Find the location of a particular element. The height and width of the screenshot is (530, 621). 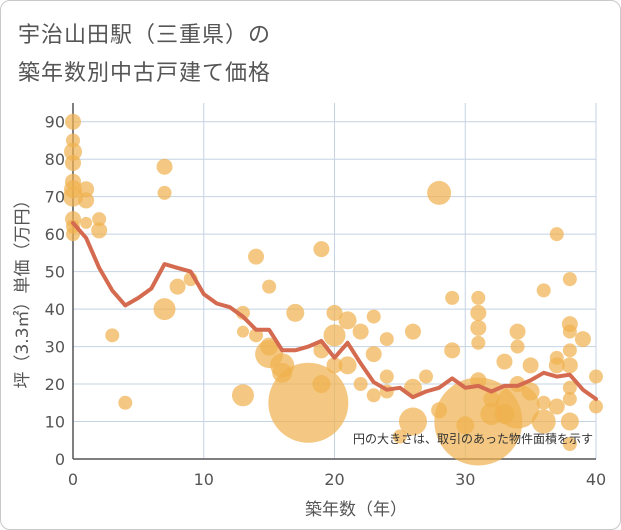

y-tick-label: 0 is located at coordinates (60, 459).